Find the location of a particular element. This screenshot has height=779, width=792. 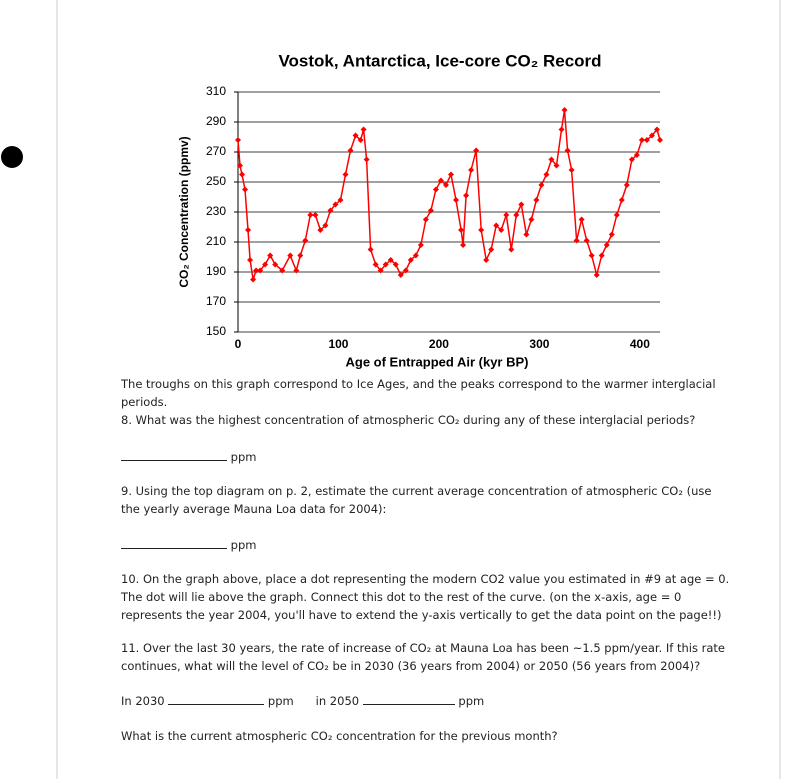

chart-title: Vostok, Antarctica, Ice-core CO₂ Record is located at coordinates (439, 60).